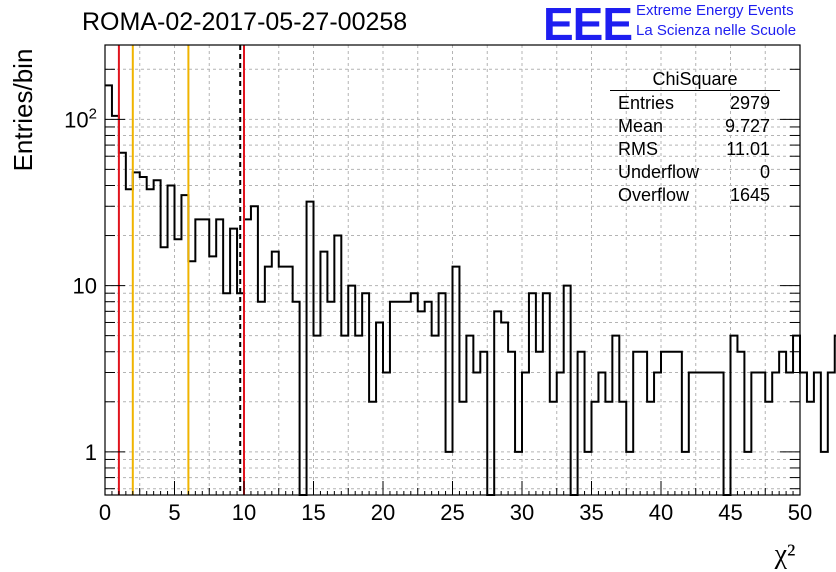 The image size is (836, 572). What do you see at coordinates (313, 512) in the screenshot?
I see `x-tick-label: 15` at bounding box center [313, 512].